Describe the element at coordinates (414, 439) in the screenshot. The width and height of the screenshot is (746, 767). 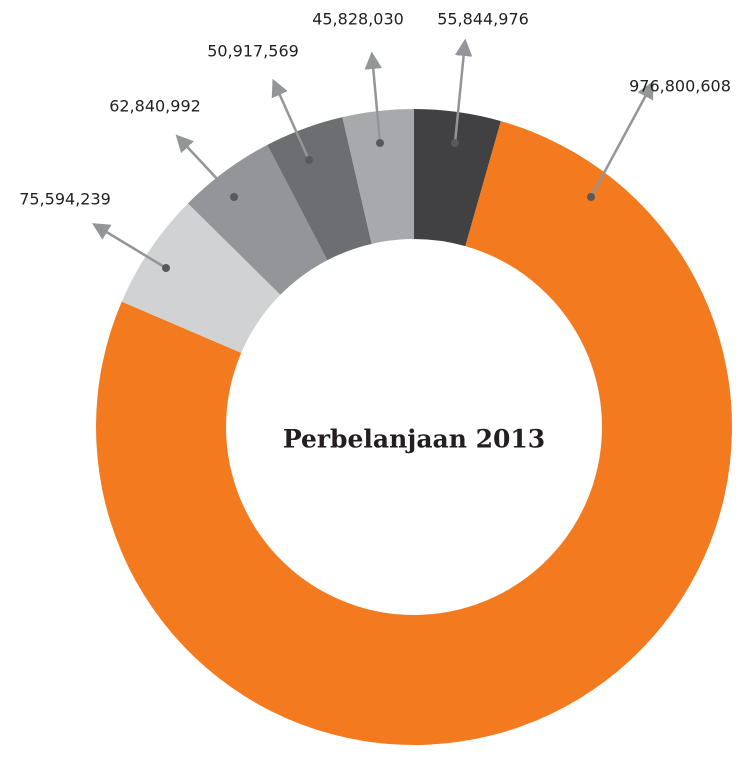
I see `chart-title: Perbelanjaan 2013` at that location.